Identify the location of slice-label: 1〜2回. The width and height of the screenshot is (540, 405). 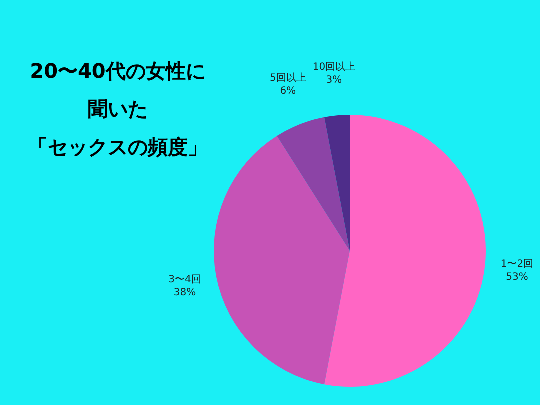
(517, 264).